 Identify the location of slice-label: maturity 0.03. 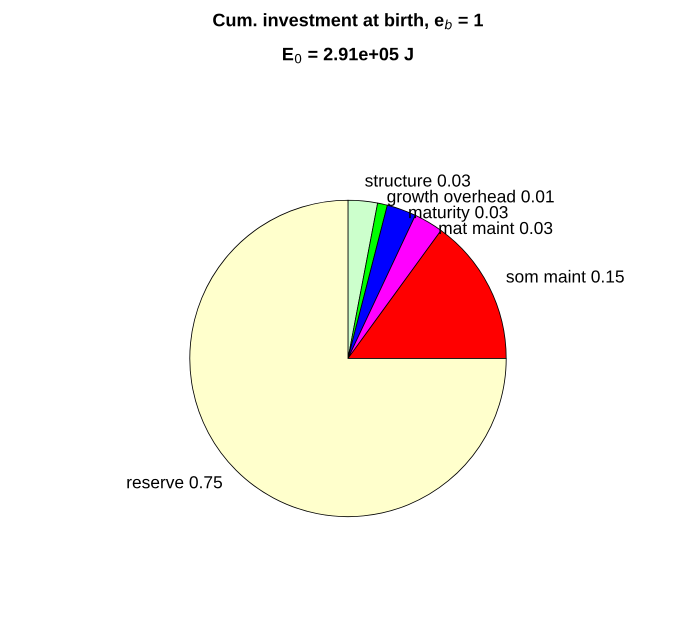
(458, 214).